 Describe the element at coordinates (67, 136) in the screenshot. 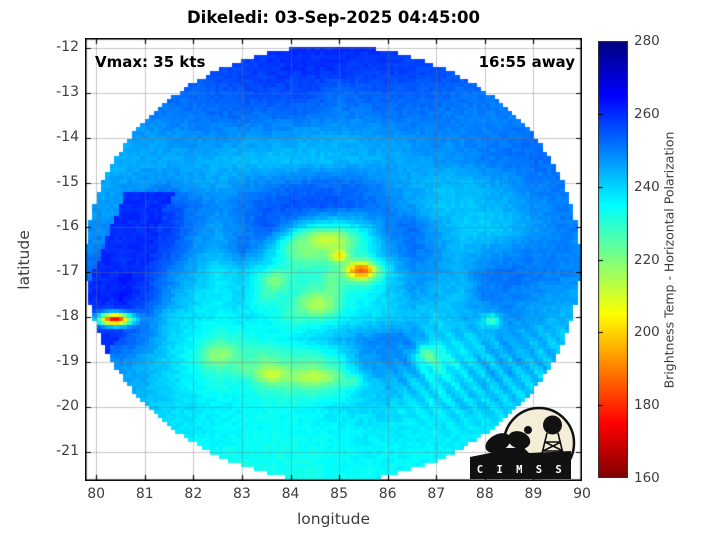

I see `y-tick-label: -14` at that location.